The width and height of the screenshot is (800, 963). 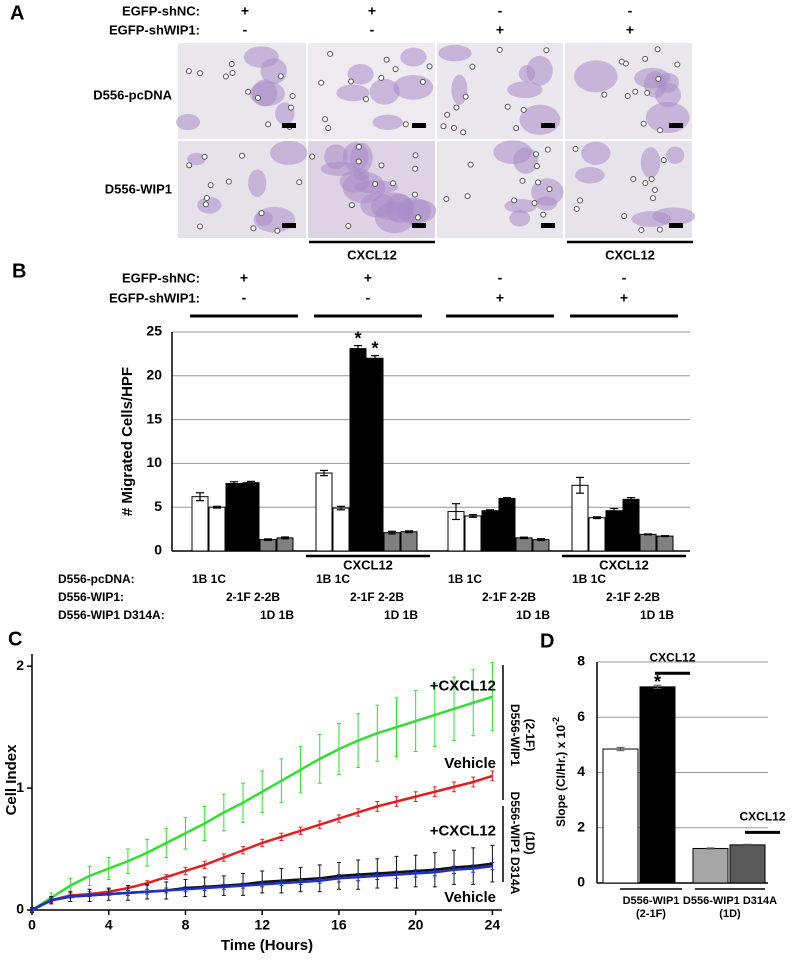 I want to click on x-tick-label: 4, so click(x=109, y=925).